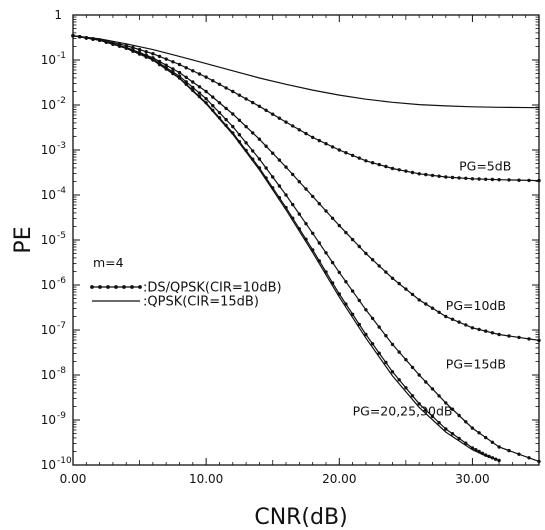 This screenshot has height=530, width=545. What do you see at coordinates (61, 326) in the screenshot?
I see `y-tick-exponent: -7` at bounding box center [61, 326].